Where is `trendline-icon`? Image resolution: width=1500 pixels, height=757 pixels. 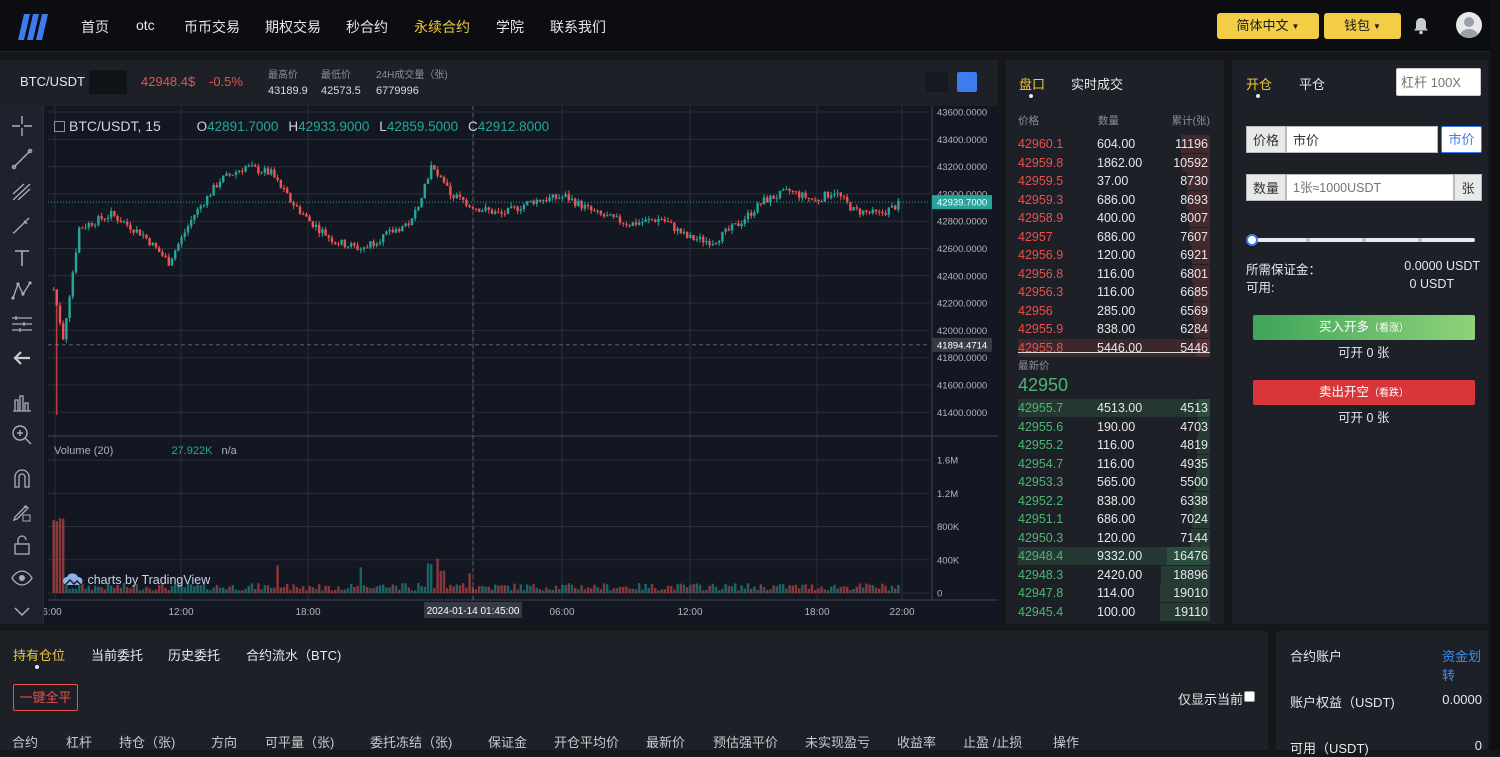 trendline-icon is located at coordinates (22, 159).